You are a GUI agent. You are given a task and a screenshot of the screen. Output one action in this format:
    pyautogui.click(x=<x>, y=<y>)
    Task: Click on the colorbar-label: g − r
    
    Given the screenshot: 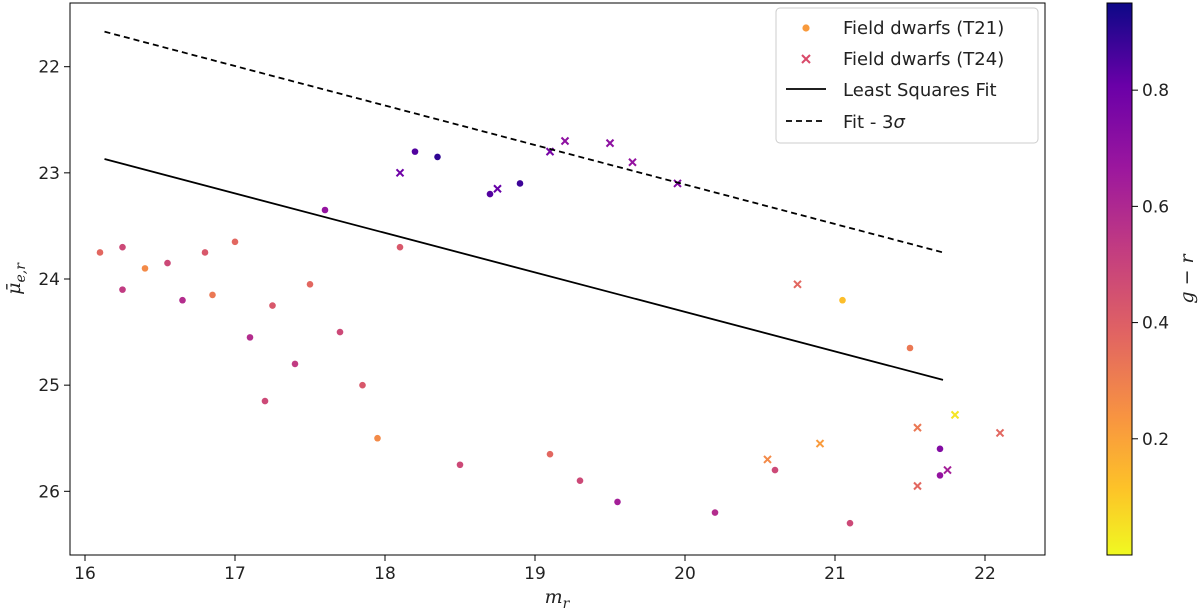 What is the action you would take?
    pyautogui.click(x=1187, y=277)
    